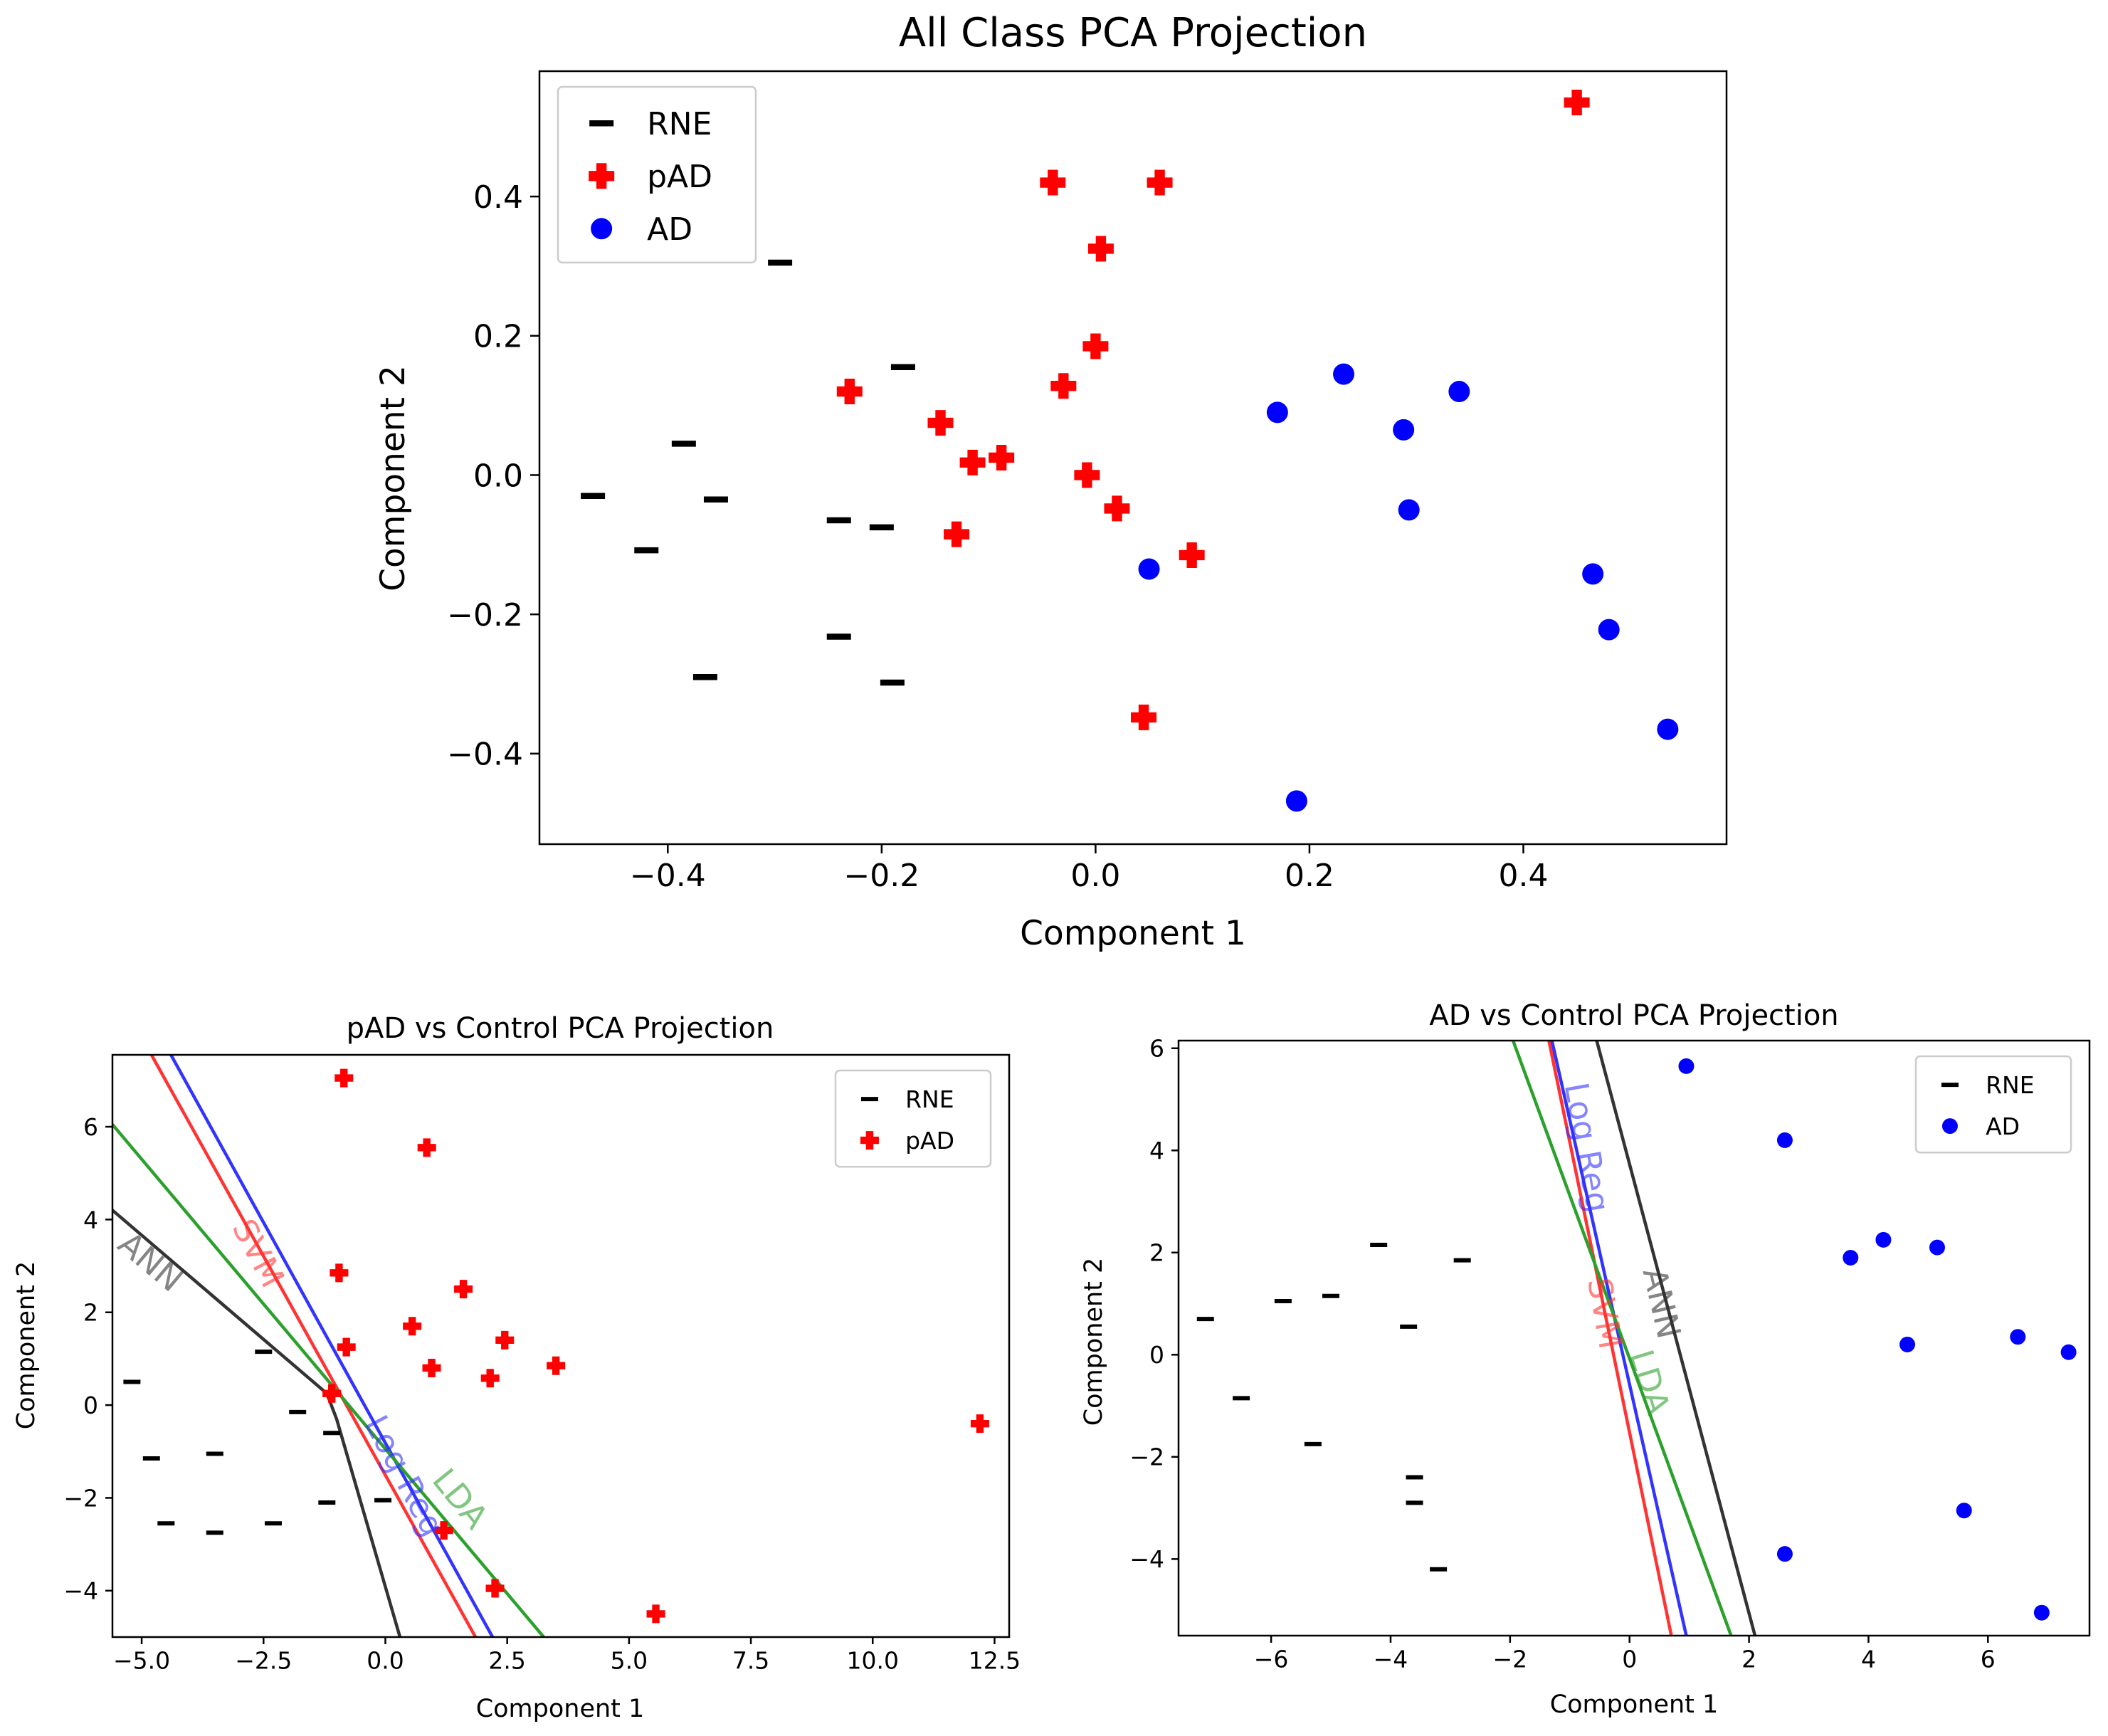 The height and width of the screenshot is (1736, 2108). I want to click on legend: RNE pAD AD, so click(657, 174).